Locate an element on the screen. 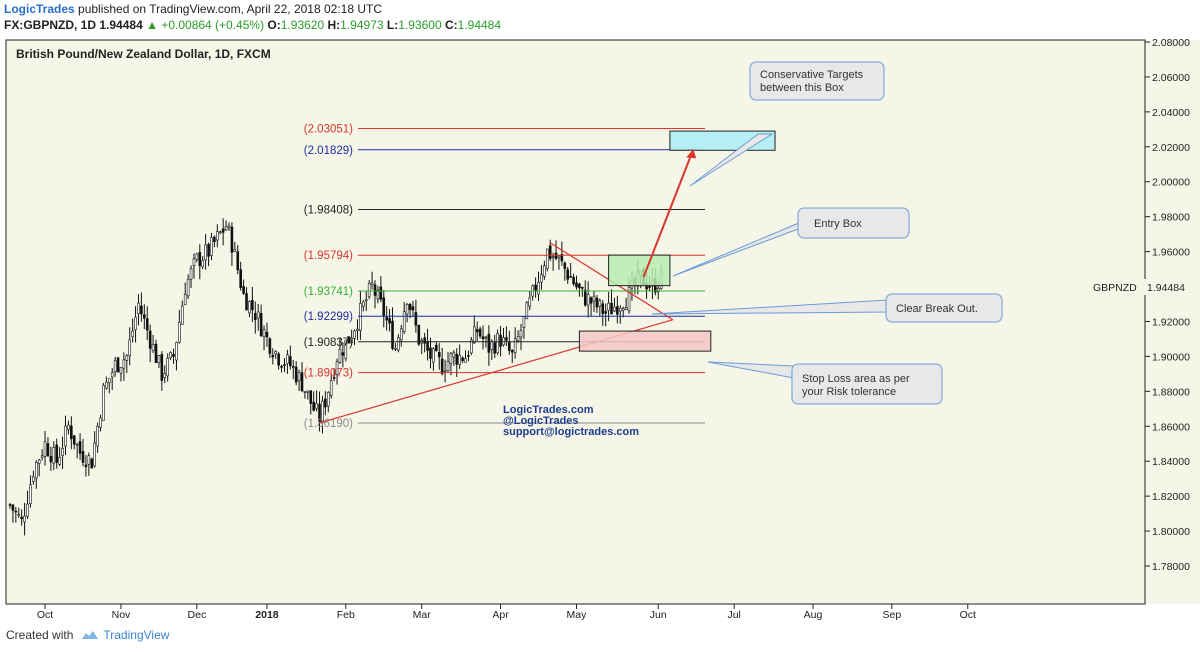 This screenshot has height=652, width=1200. x-tick-label: Aug is located at coordinates (813, 615).